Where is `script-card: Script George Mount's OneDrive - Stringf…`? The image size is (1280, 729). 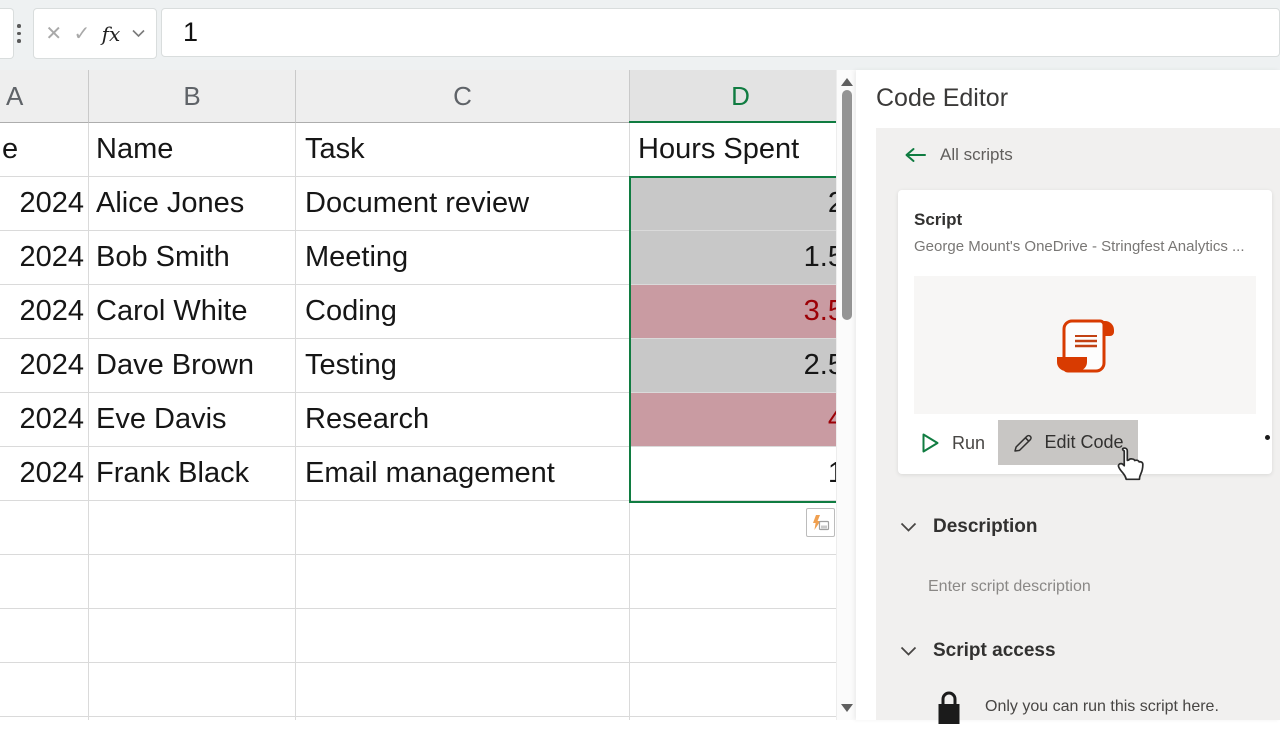 script-card: Script George Mount's OneDrive - Stringf… is located at coordinates (1085, 335).